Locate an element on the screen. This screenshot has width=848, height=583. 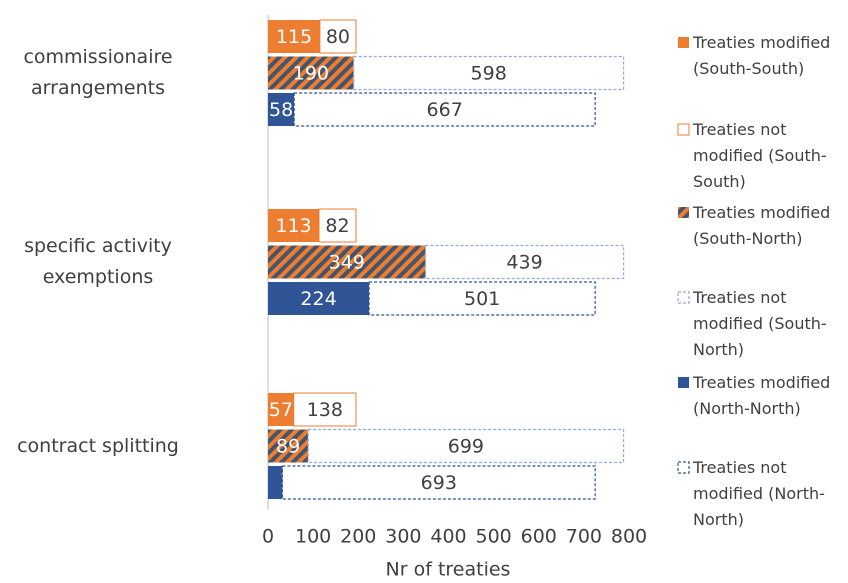
x-tick-label: 0 is located at coordinates (268, 537).